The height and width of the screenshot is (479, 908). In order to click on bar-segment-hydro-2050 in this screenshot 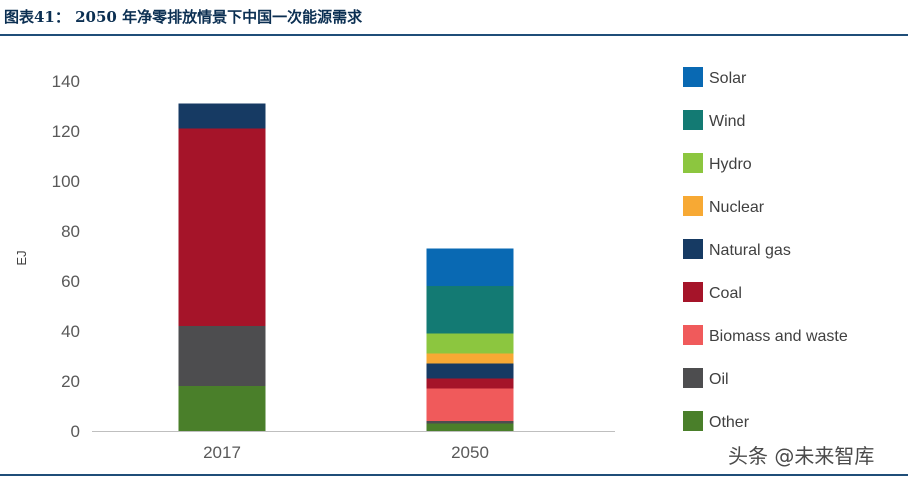, I will do `click(470, 343)`.